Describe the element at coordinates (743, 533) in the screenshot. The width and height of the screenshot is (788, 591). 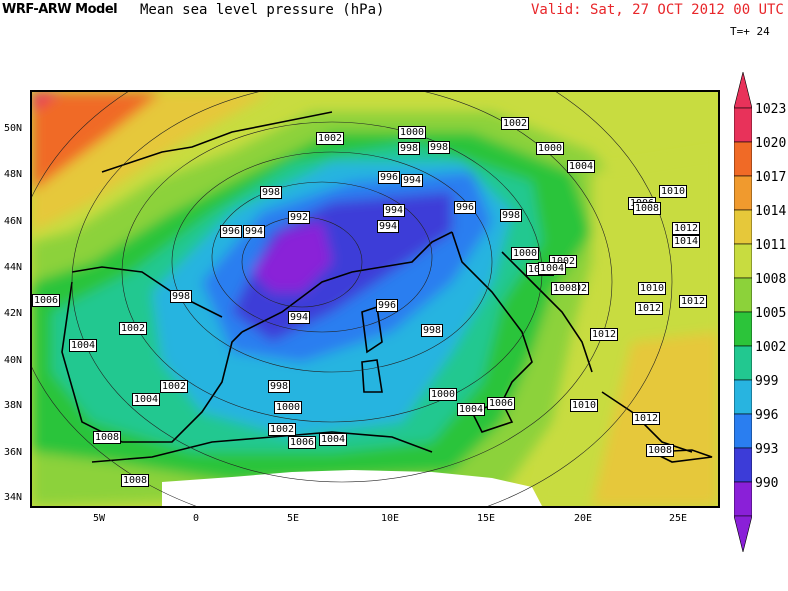
I see `color-bar-bottom-arrow` at that location.